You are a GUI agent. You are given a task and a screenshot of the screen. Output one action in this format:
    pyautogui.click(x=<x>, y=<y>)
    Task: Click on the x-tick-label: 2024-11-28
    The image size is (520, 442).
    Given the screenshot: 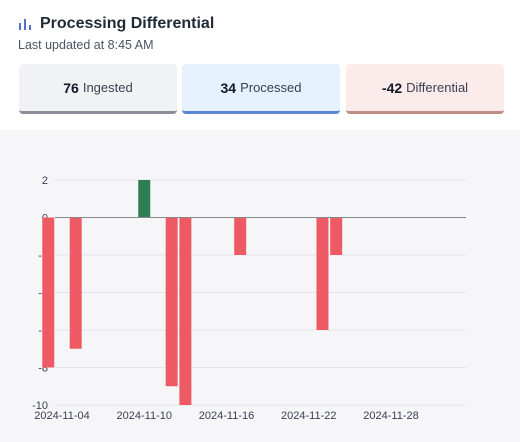 What is the action you would take?
    pyautogui.click(x=390, y=416)
    